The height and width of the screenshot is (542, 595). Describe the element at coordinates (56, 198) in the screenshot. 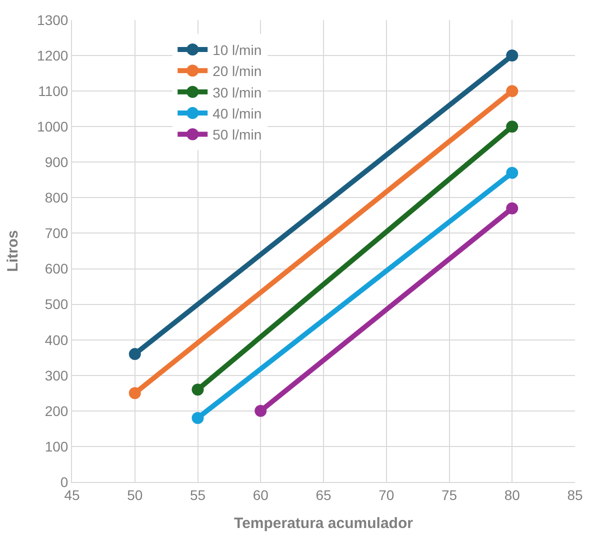

I see `y-tick-label: 800` at that location.